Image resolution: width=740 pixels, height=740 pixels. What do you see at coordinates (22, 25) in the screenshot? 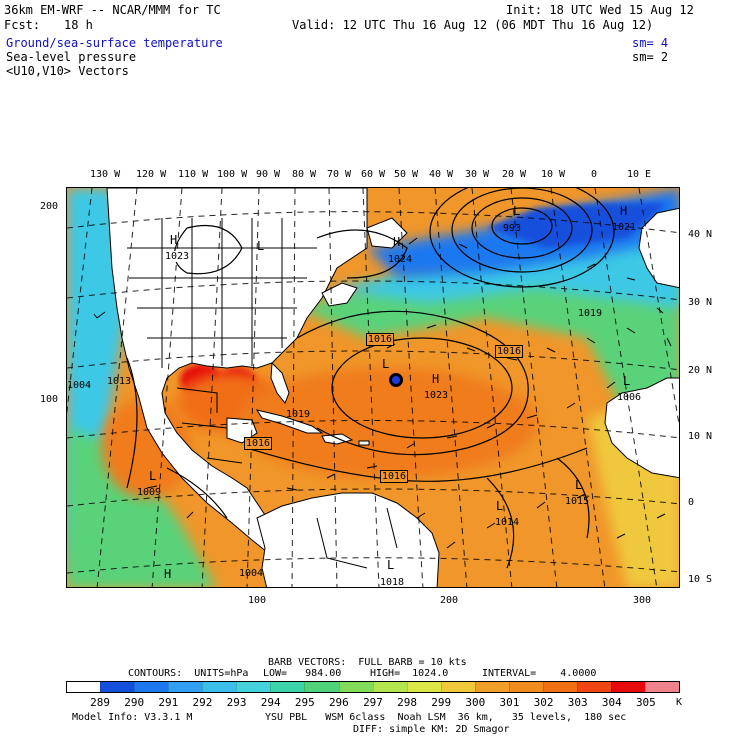
I see `forecast-label: Fcst:` at bounding box center [22, 25].